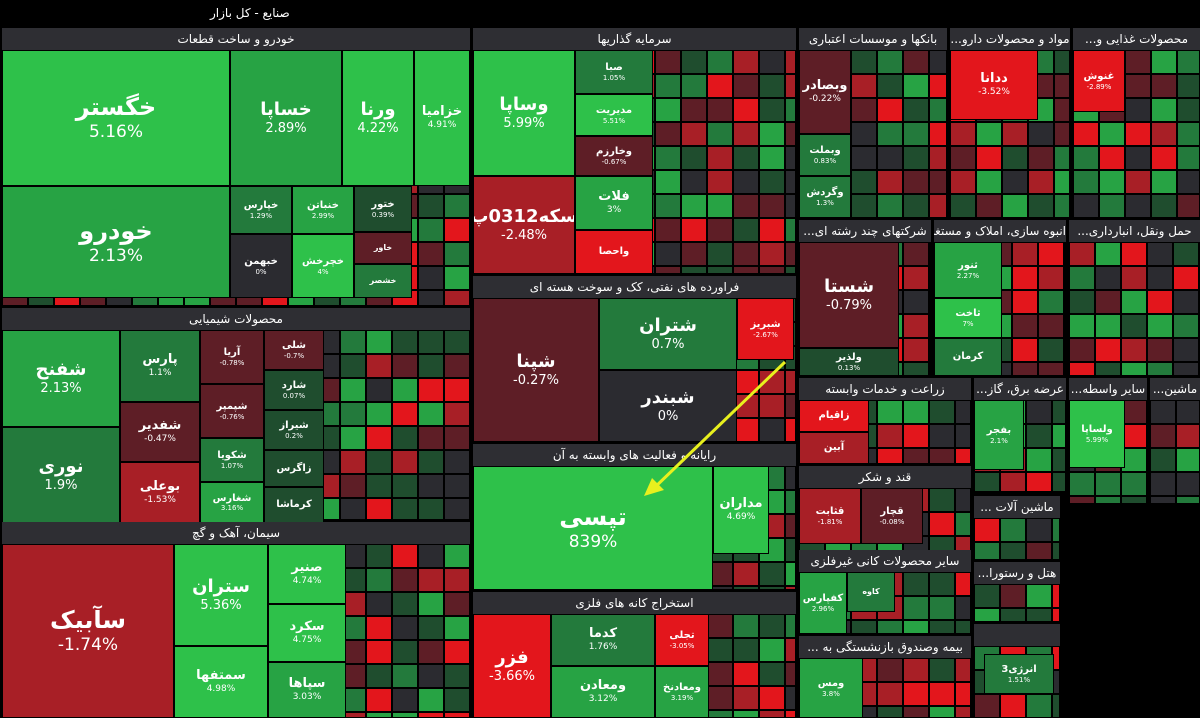  I want to click on symbol-tile: پارس 1.1%, so click(160, 366).